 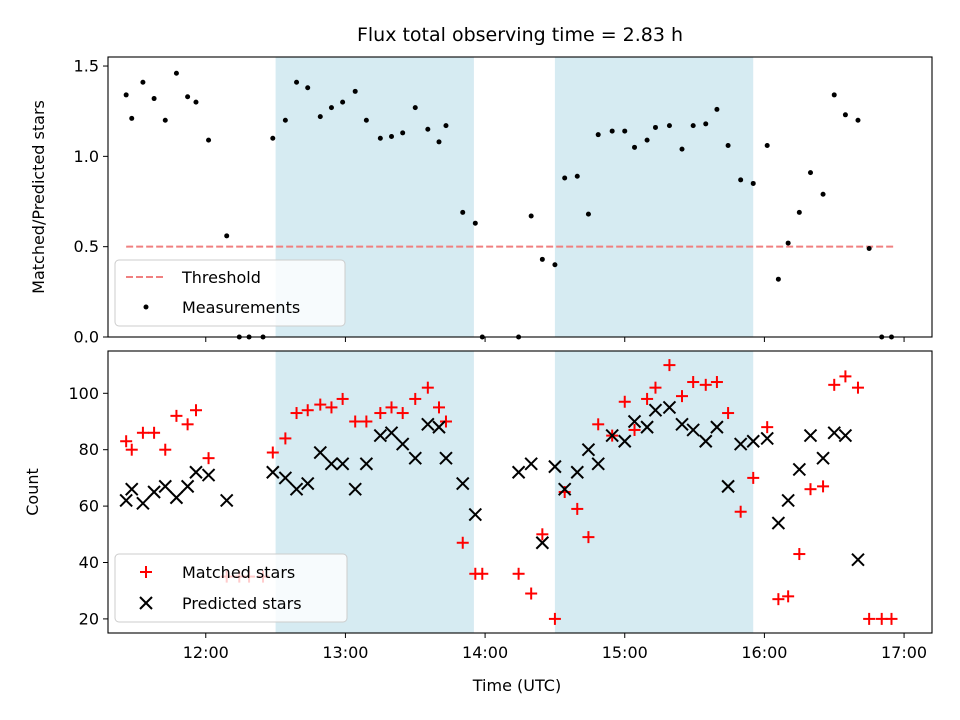 I want to click on y-tick-label: 0.0, so click(x=86, y=337).